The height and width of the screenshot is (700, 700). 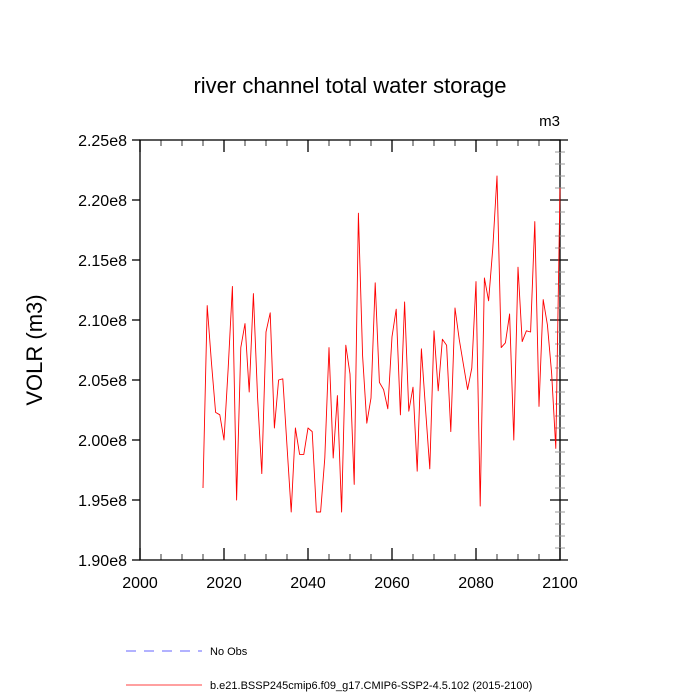 What do you see at coordinates (476, 583) in the screenshot?
I see `x-tick-label: 2080` at bounding box center [476, 583].